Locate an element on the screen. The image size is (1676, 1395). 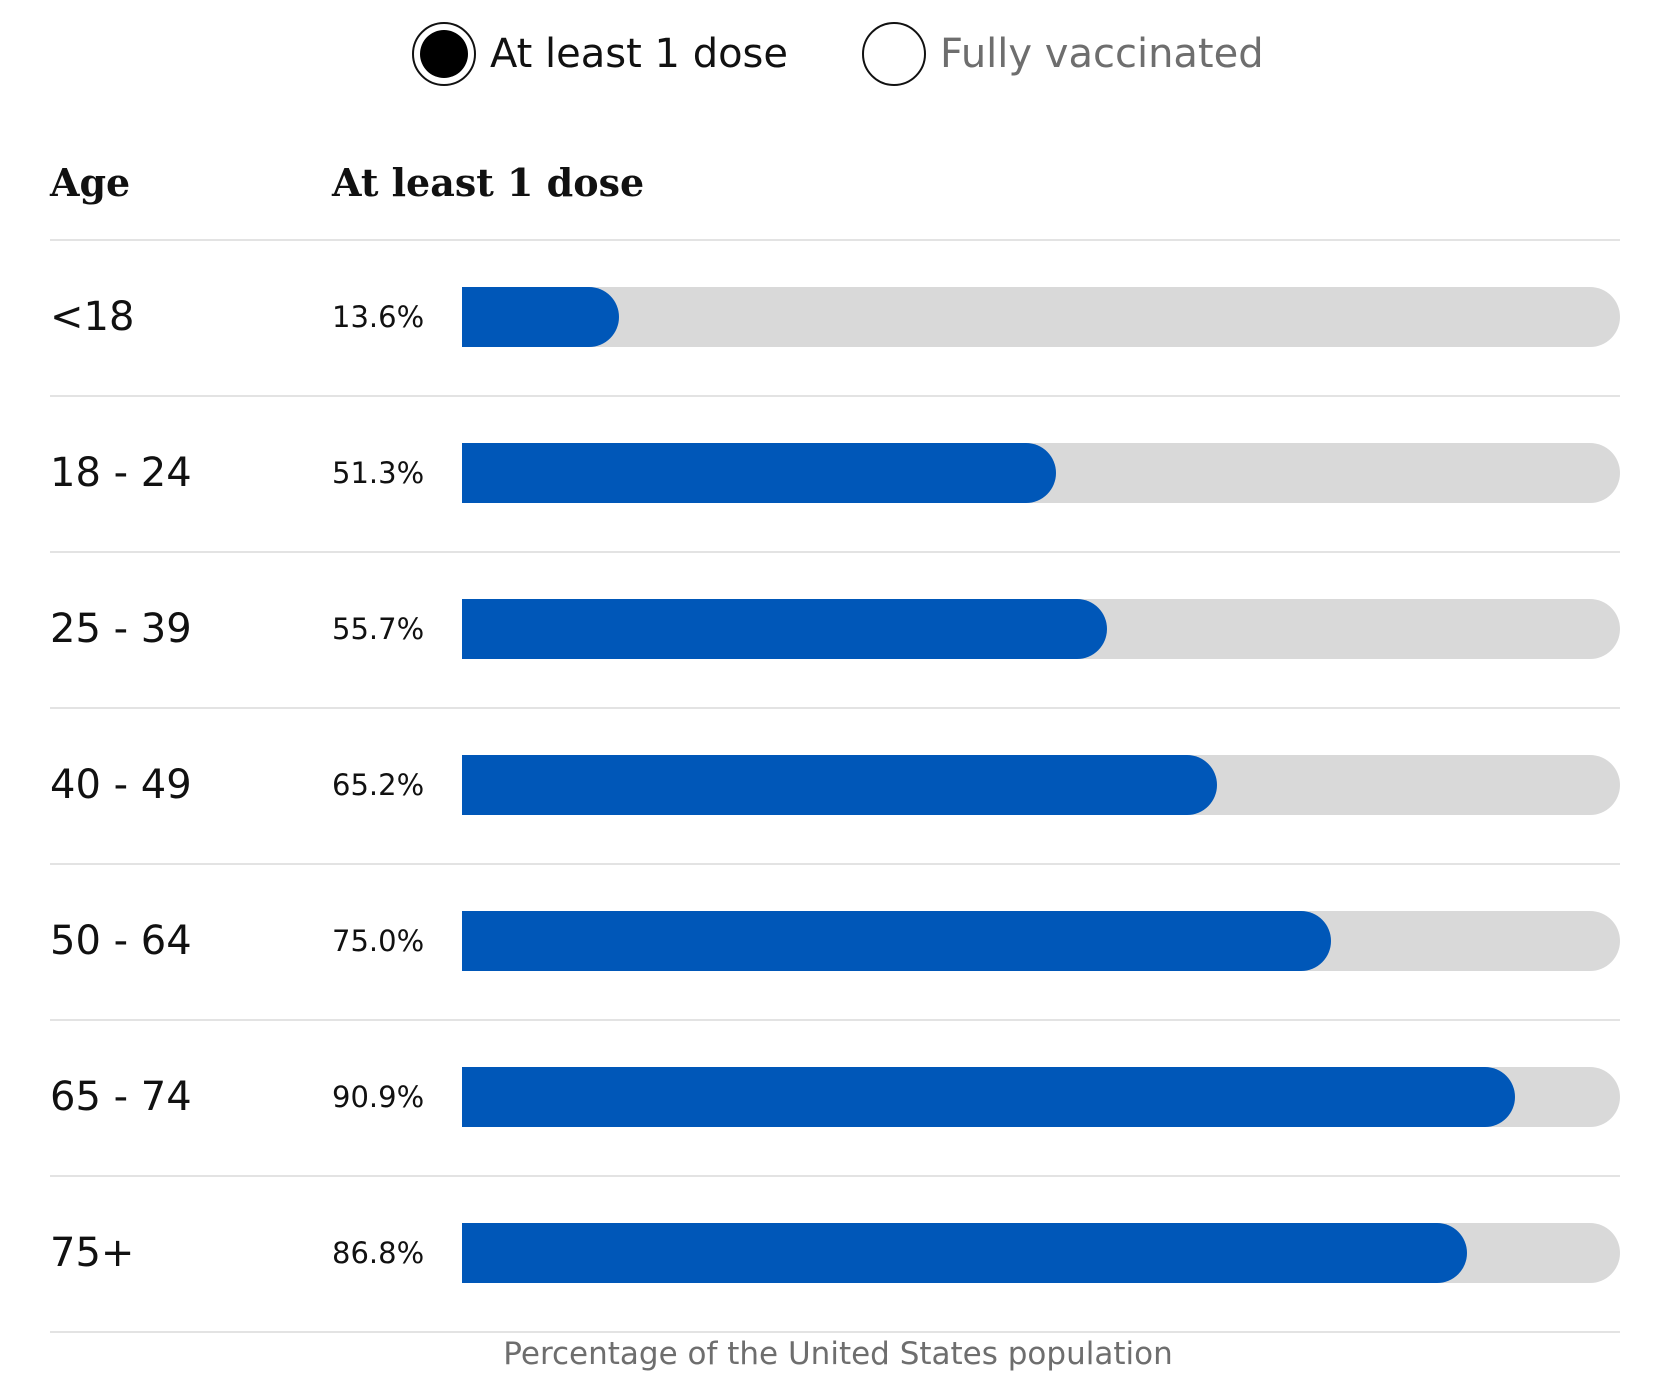
toggle-at-least-one-dose: At least 1 dose is located at coordinates (600, 54).